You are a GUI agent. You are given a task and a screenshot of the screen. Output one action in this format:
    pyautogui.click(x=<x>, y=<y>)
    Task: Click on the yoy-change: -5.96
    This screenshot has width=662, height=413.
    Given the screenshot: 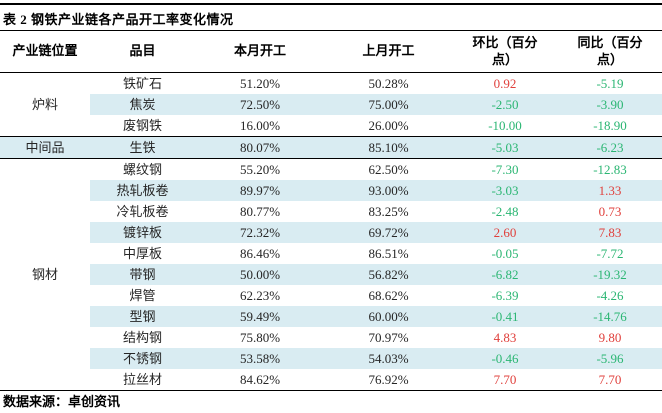 What is the action you would take?
    pyautogui.click(x=610, y=358)
    